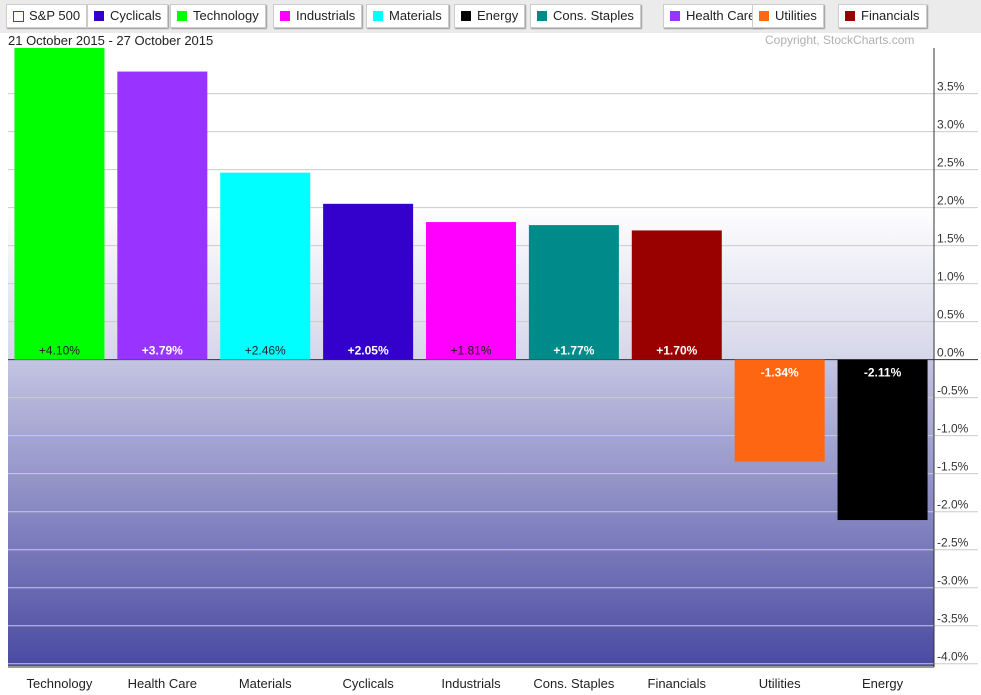  What do you see at coordinates (111, 40) in the screenshot?
I see `date-range: 21 October 2015 - 27 October 2015` at bounding box center [111, 40].